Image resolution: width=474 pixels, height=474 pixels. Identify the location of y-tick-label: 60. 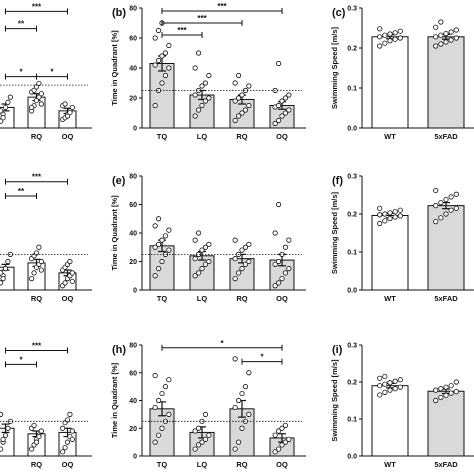
(133, 39).